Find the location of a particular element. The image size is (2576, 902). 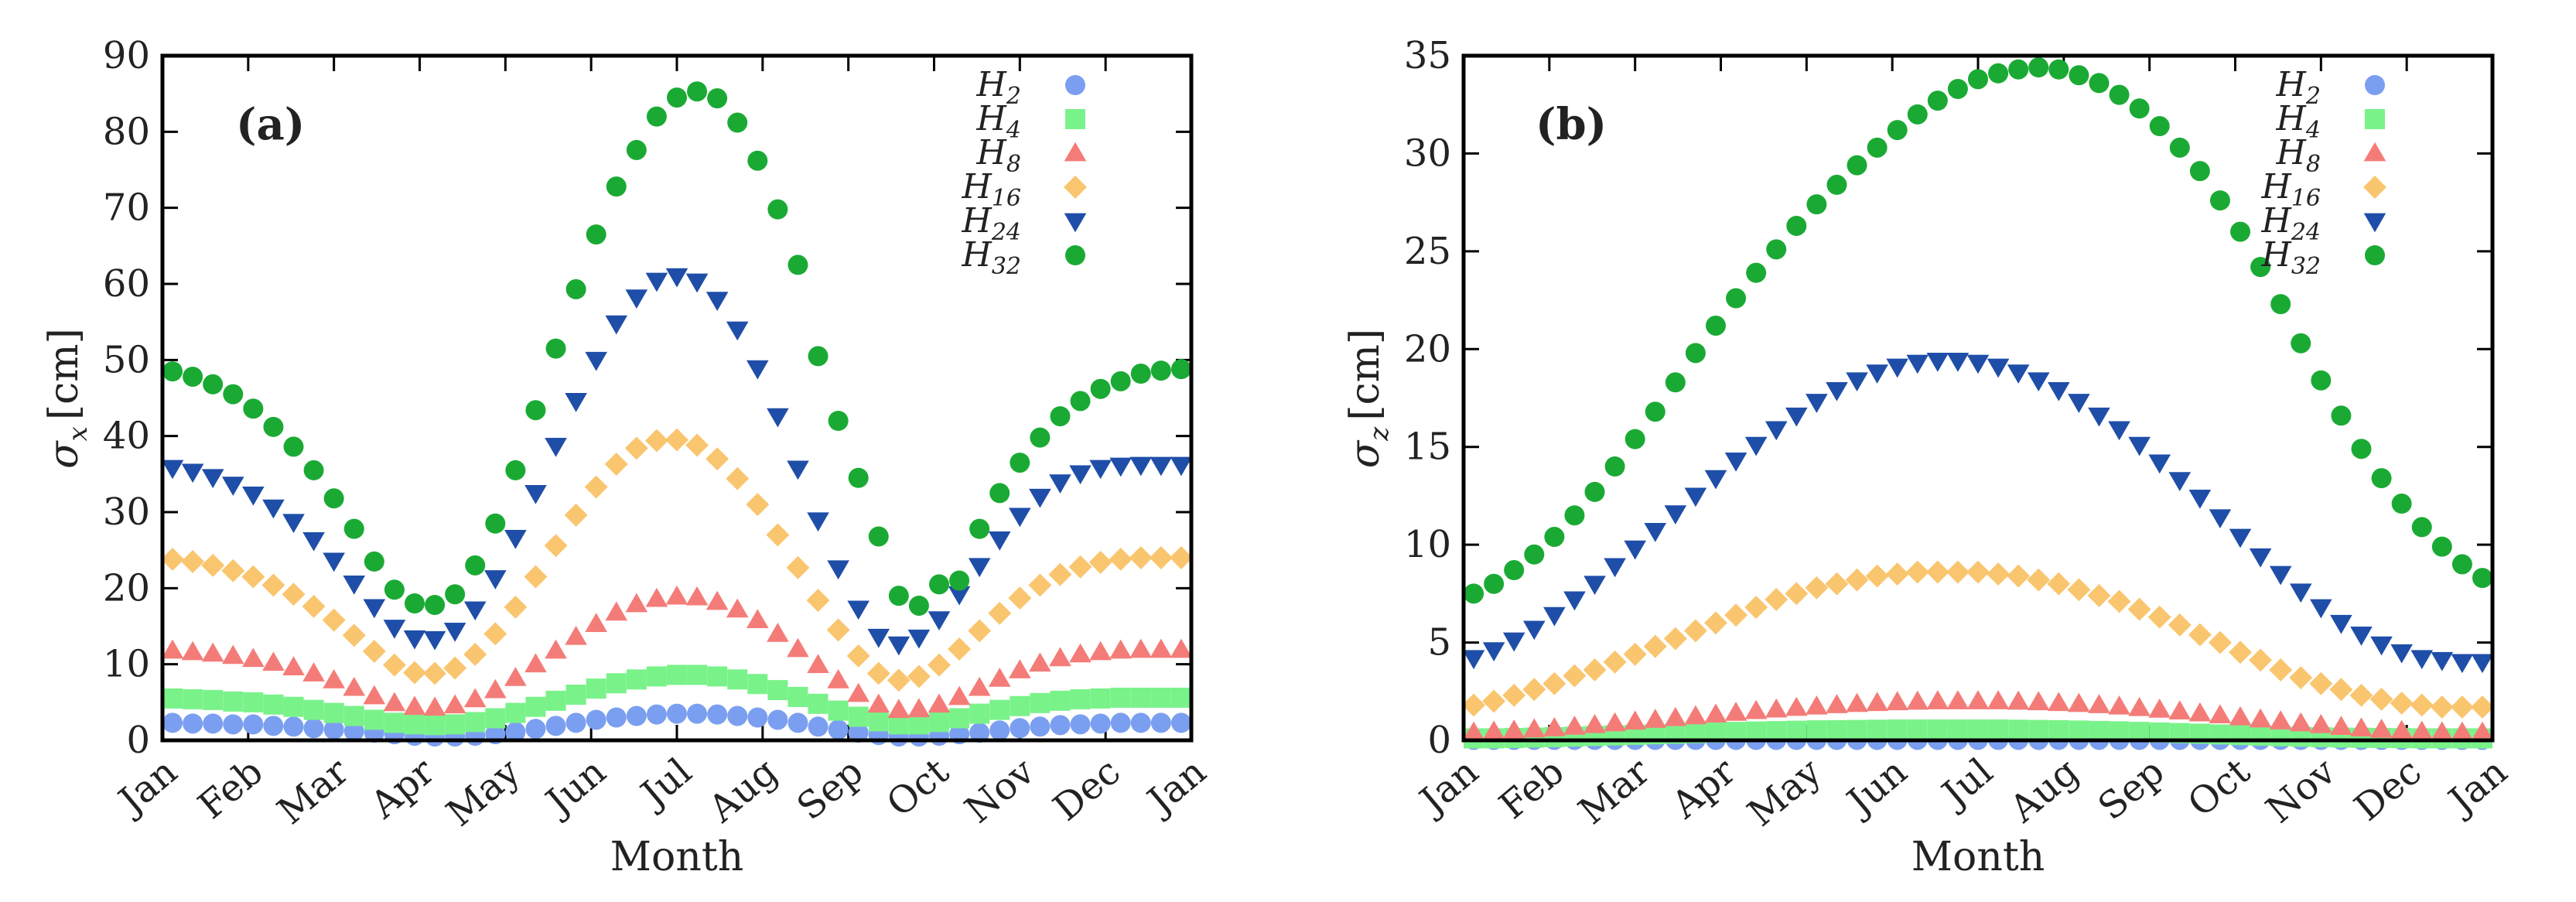

legend-marker-h2 is located at coordinates (1075, 85).